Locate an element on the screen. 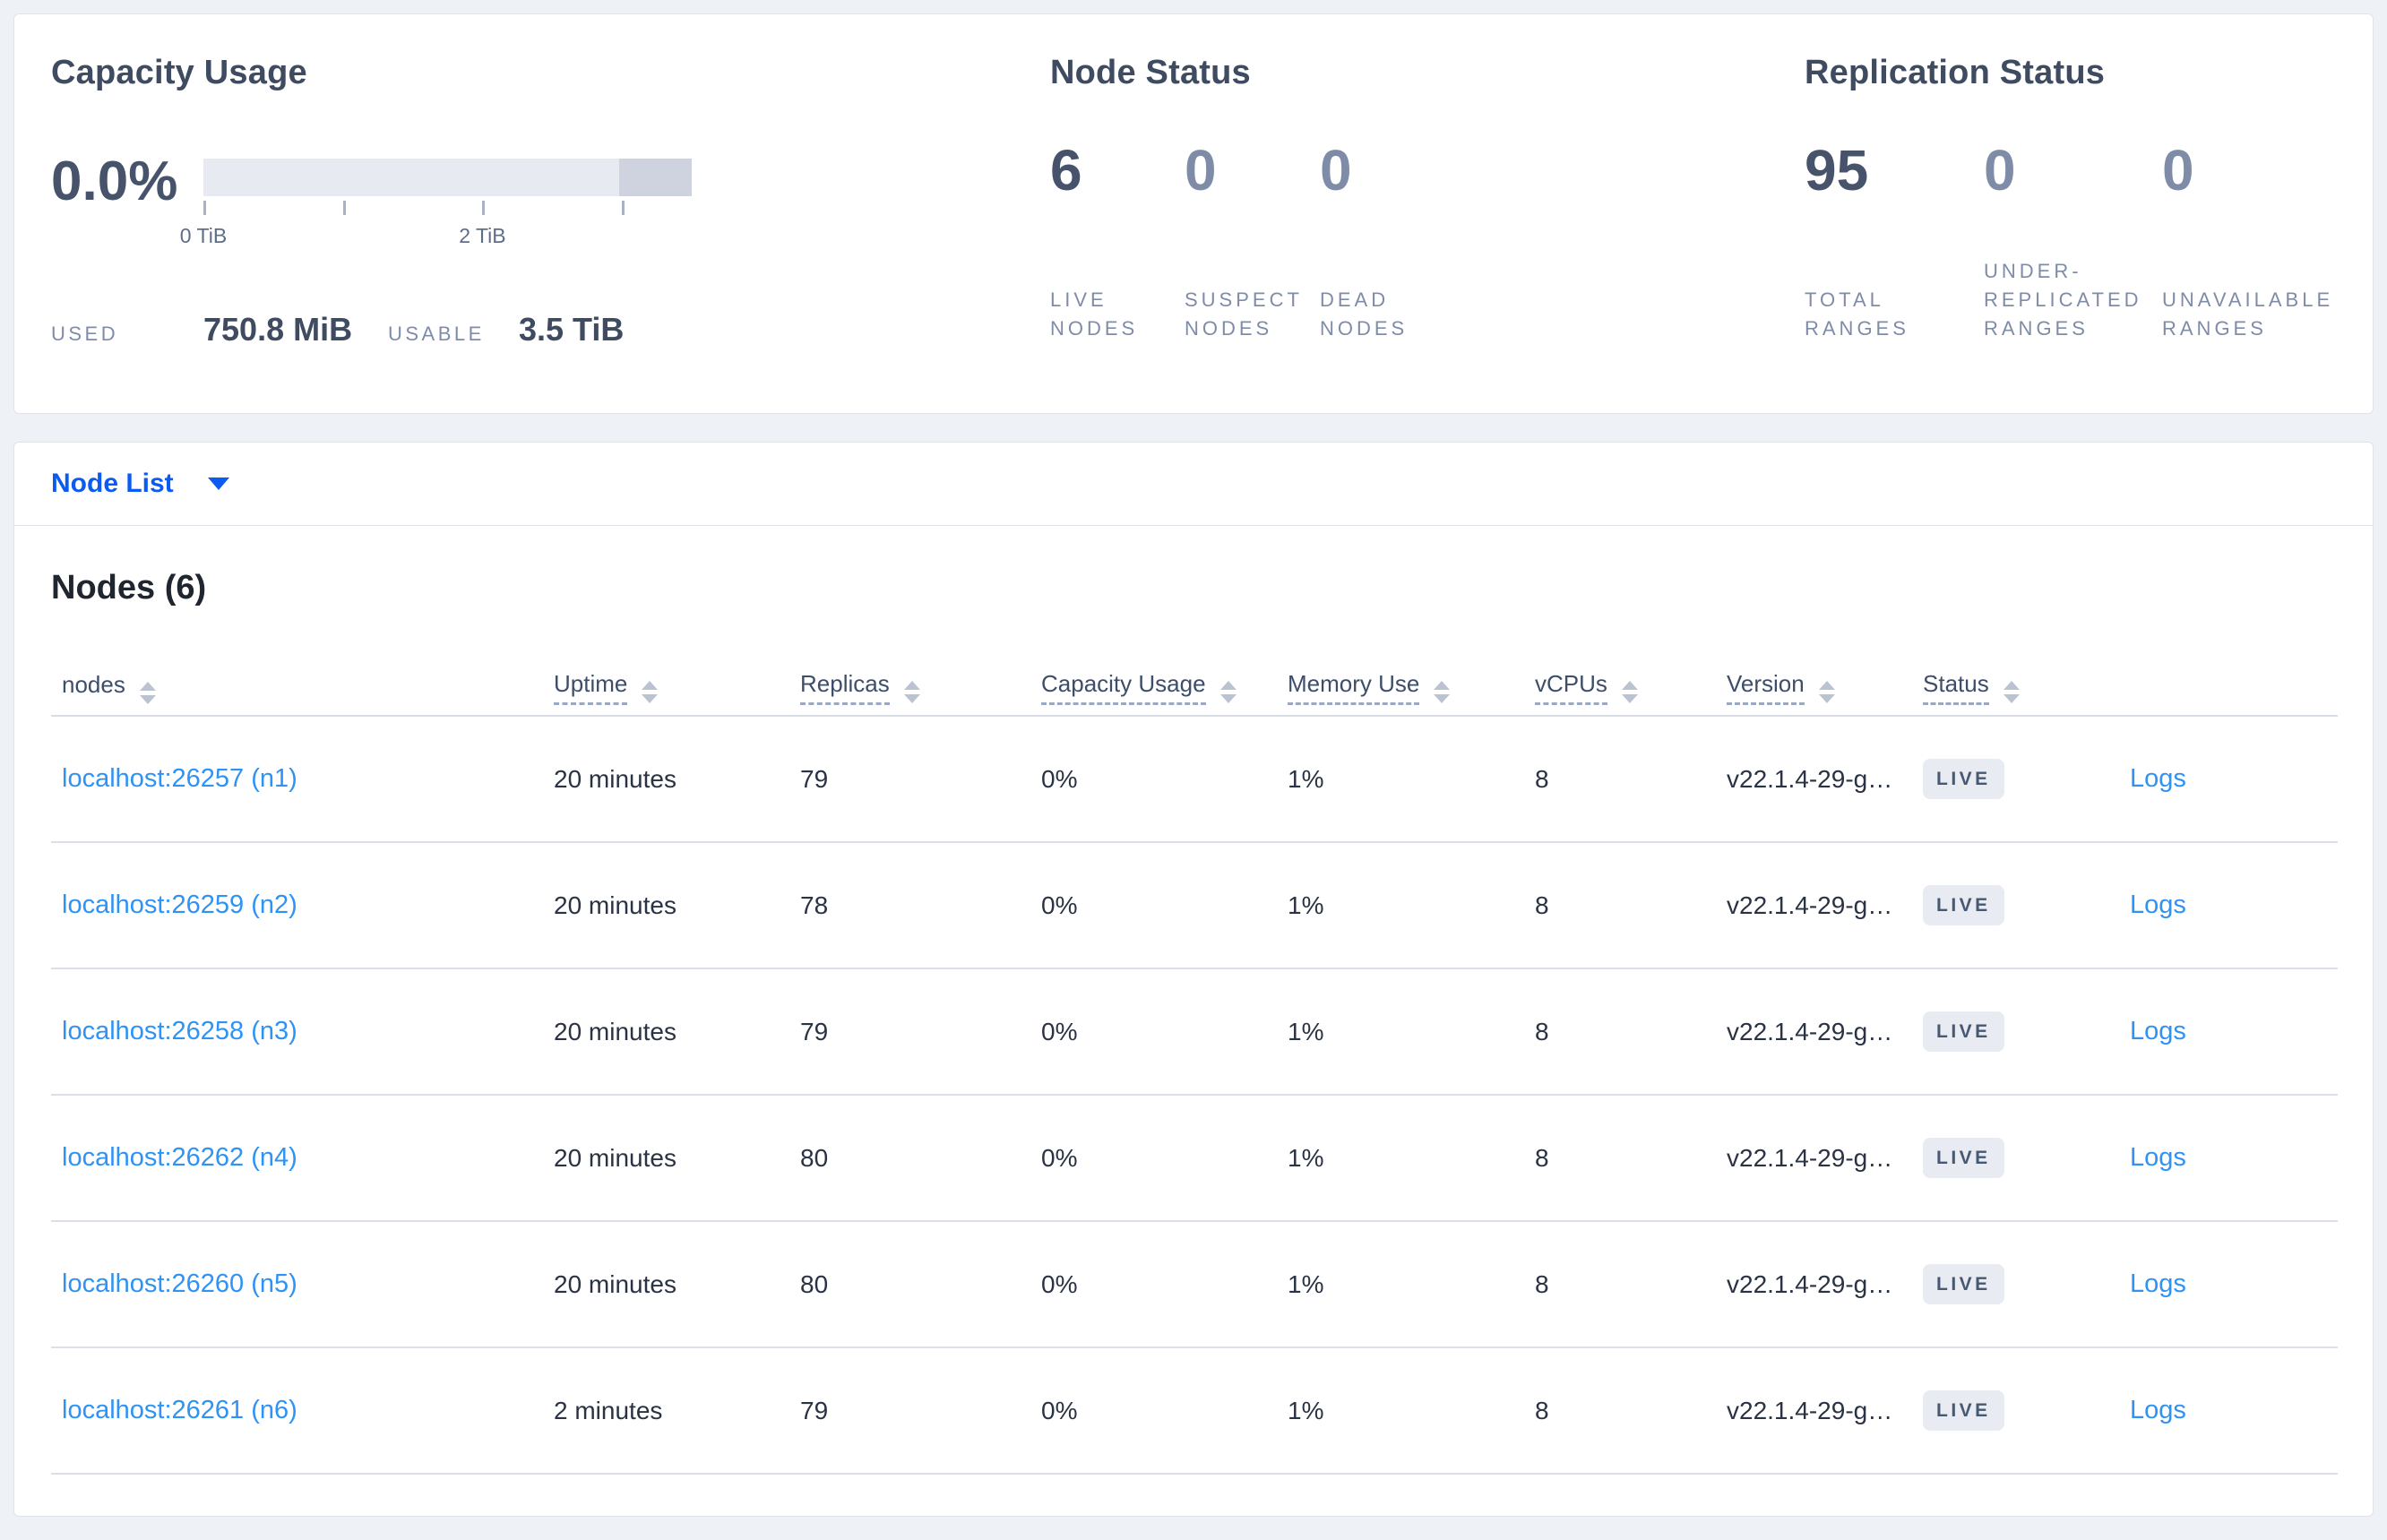 Image resolution: width=2387 pixels, height=1540 pixels. stat-total-ranges: 95 TOTAL RANGES is located at coordinates (1894, 242).